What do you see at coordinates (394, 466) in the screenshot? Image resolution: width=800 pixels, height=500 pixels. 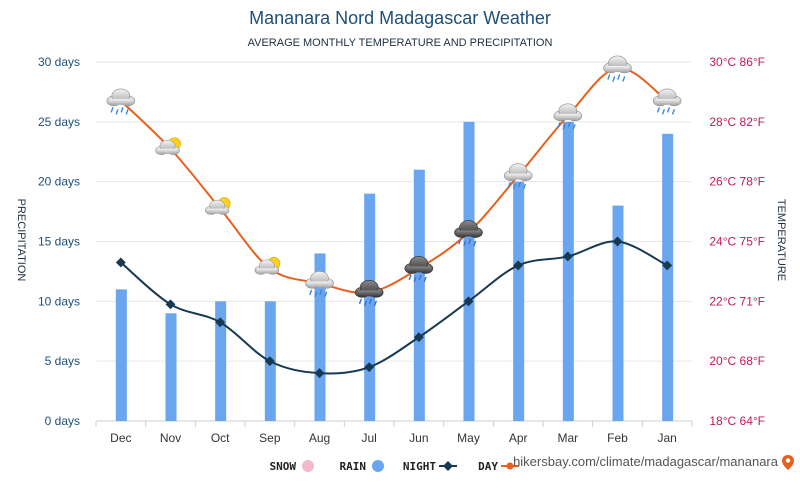 I see `legend: SNOW RAIN NIGHT DAY` at bounding box center [394, 466].